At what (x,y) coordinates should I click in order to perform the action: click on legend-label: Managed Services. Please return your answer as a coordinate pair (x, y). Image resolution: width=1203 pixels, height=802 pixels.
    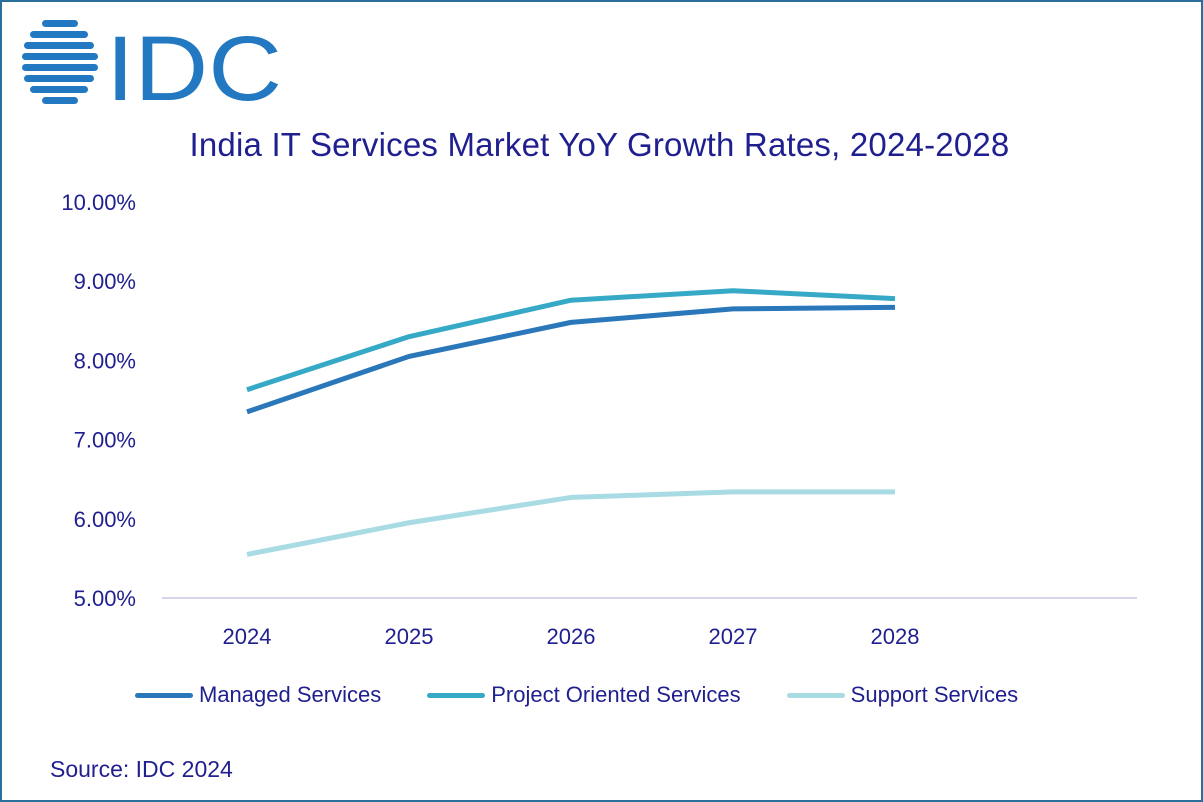
    Looking at the image, I should click on (290, 694).